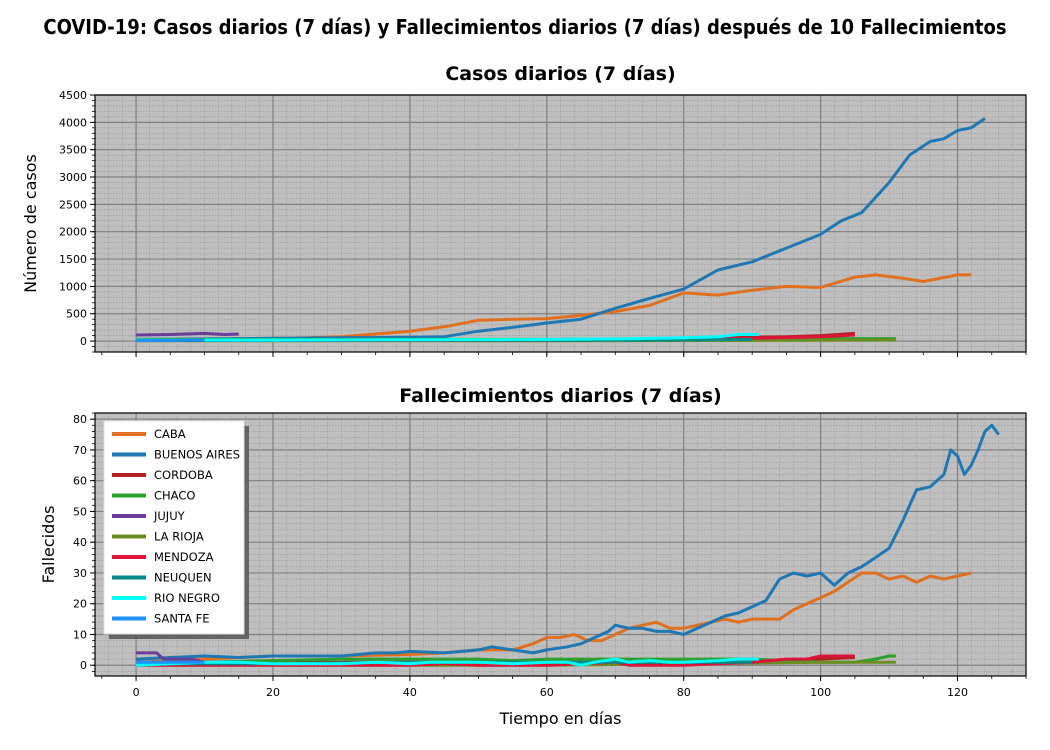 Image resolution: width=1050 pixels, height=750 pixels. I want to click on legend-entry-label: MENDOZA, so click(184, 557).